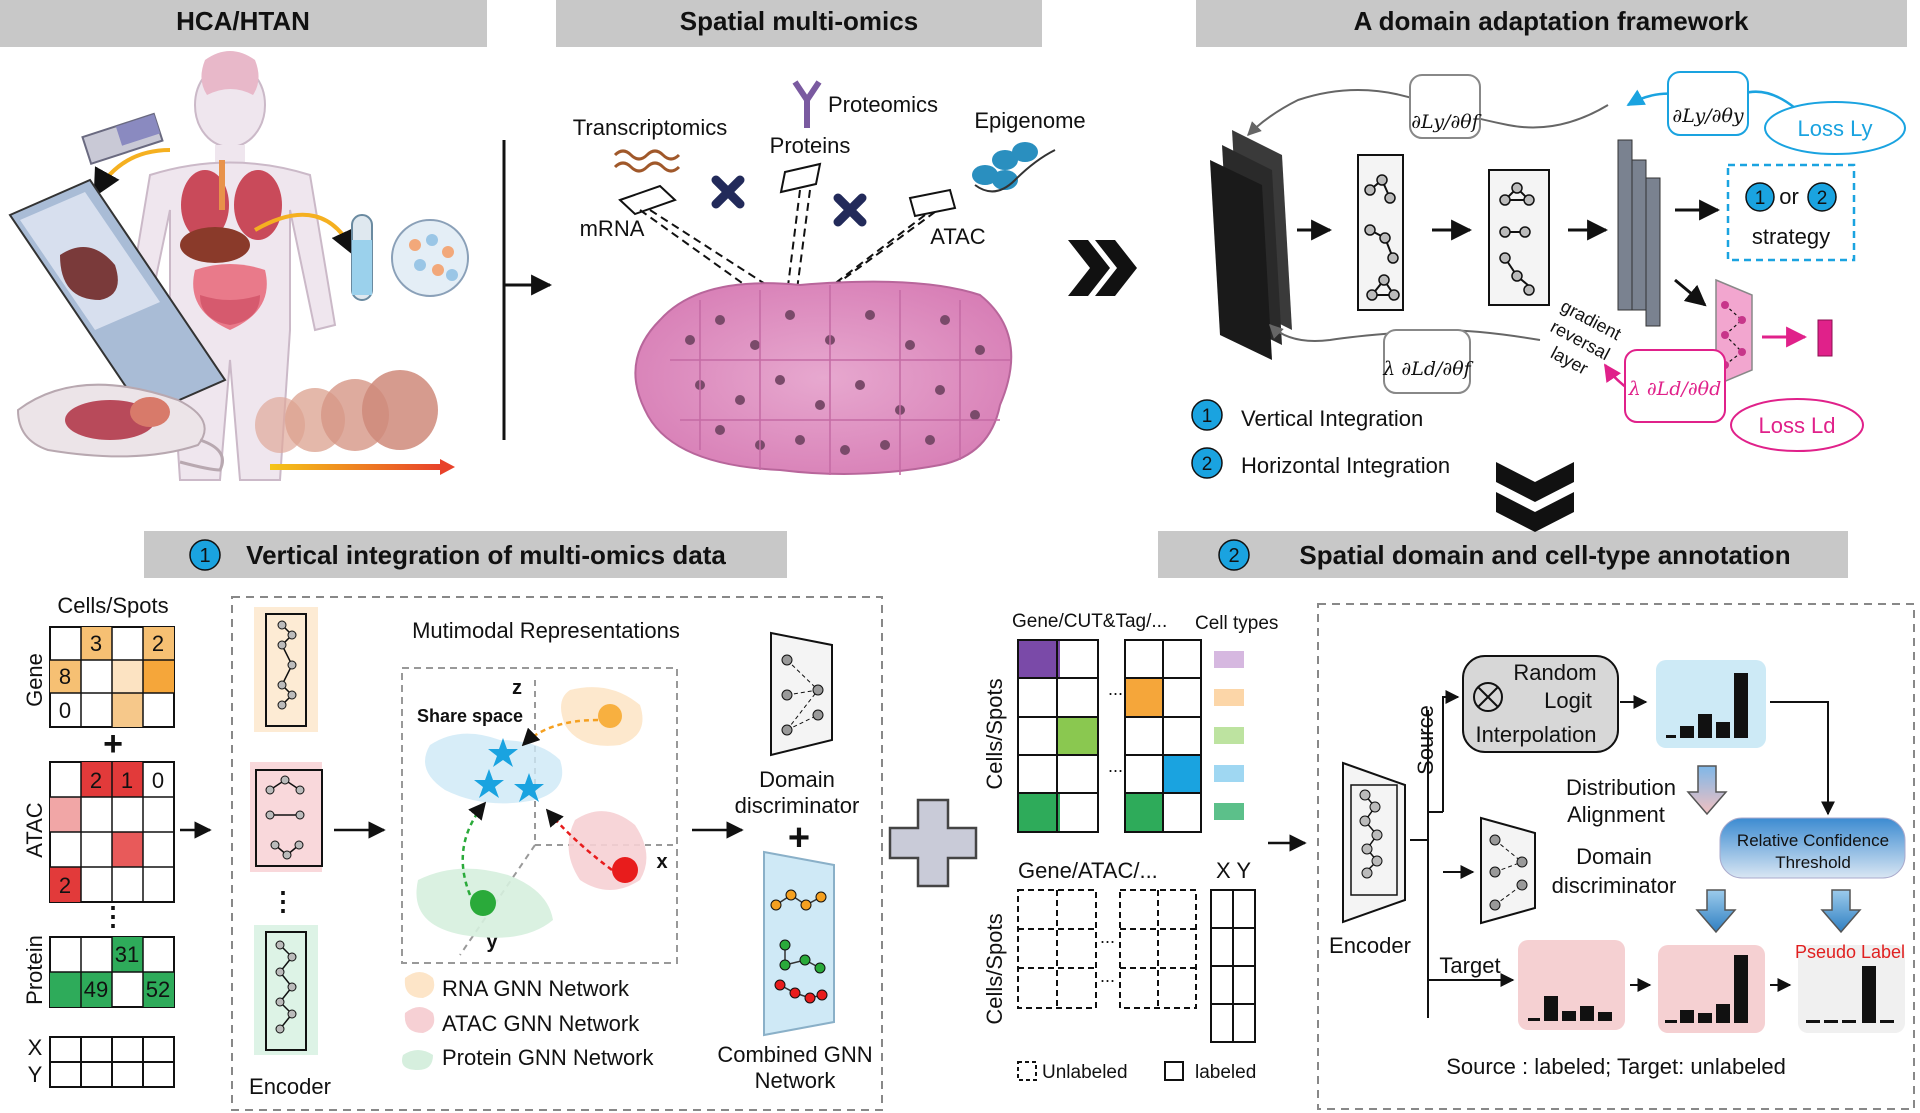 The image size is (1920, 1113). I want to click on legend-num-1: 1, so click(1207, 416).